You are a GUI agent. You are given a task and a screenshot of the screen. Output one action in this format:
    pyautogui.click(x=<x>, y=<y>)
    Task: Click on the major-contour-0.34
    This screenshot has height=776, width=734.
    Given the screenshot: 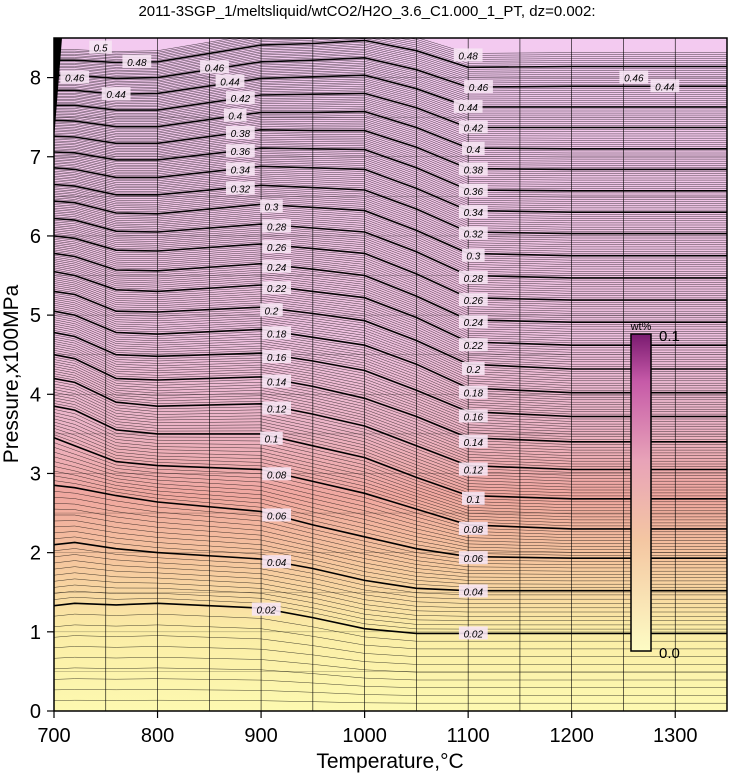 What is the action you would take?
    pyautogui.click(x=390, y=189)
    